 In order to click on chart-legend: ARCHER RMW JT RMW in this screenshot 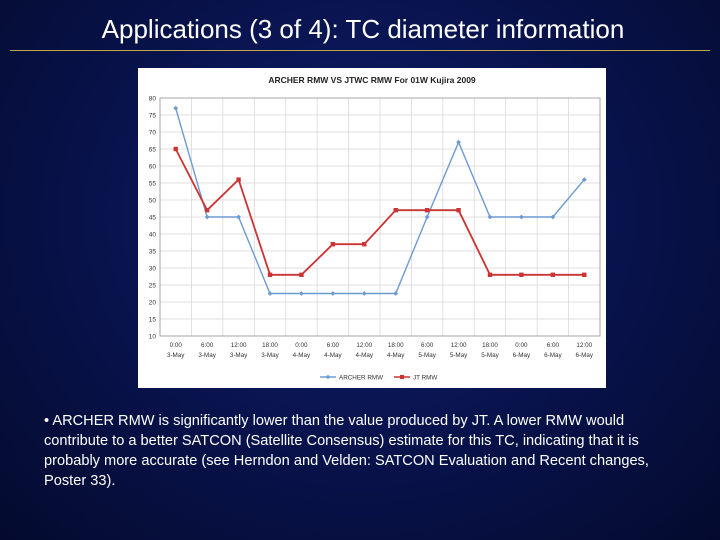, I will do `click(378, 377)`.